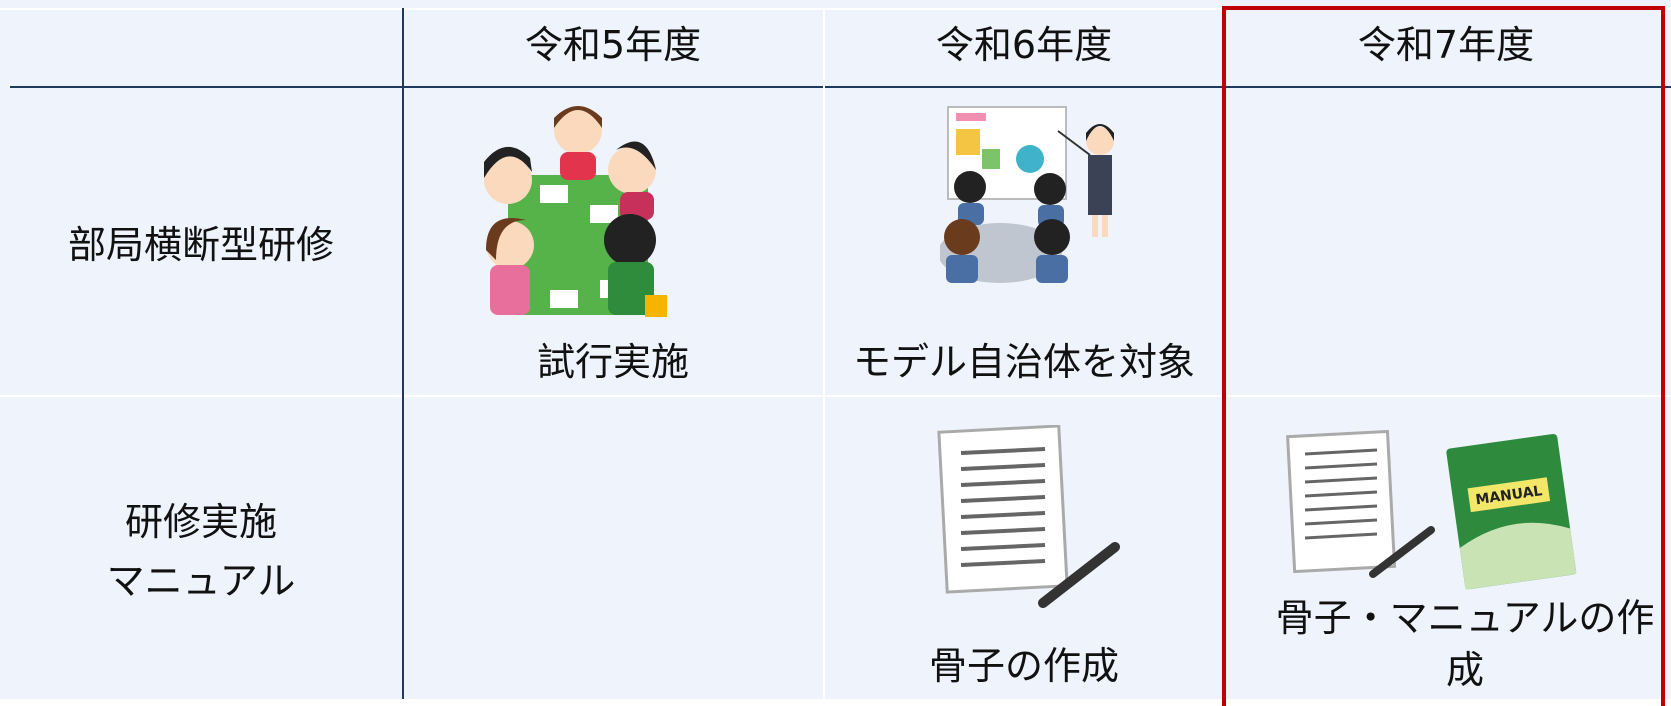 Image resolution: width=1671 pixels, height=706 pixels. I want to click on document-illustration, so click(1028, 516).